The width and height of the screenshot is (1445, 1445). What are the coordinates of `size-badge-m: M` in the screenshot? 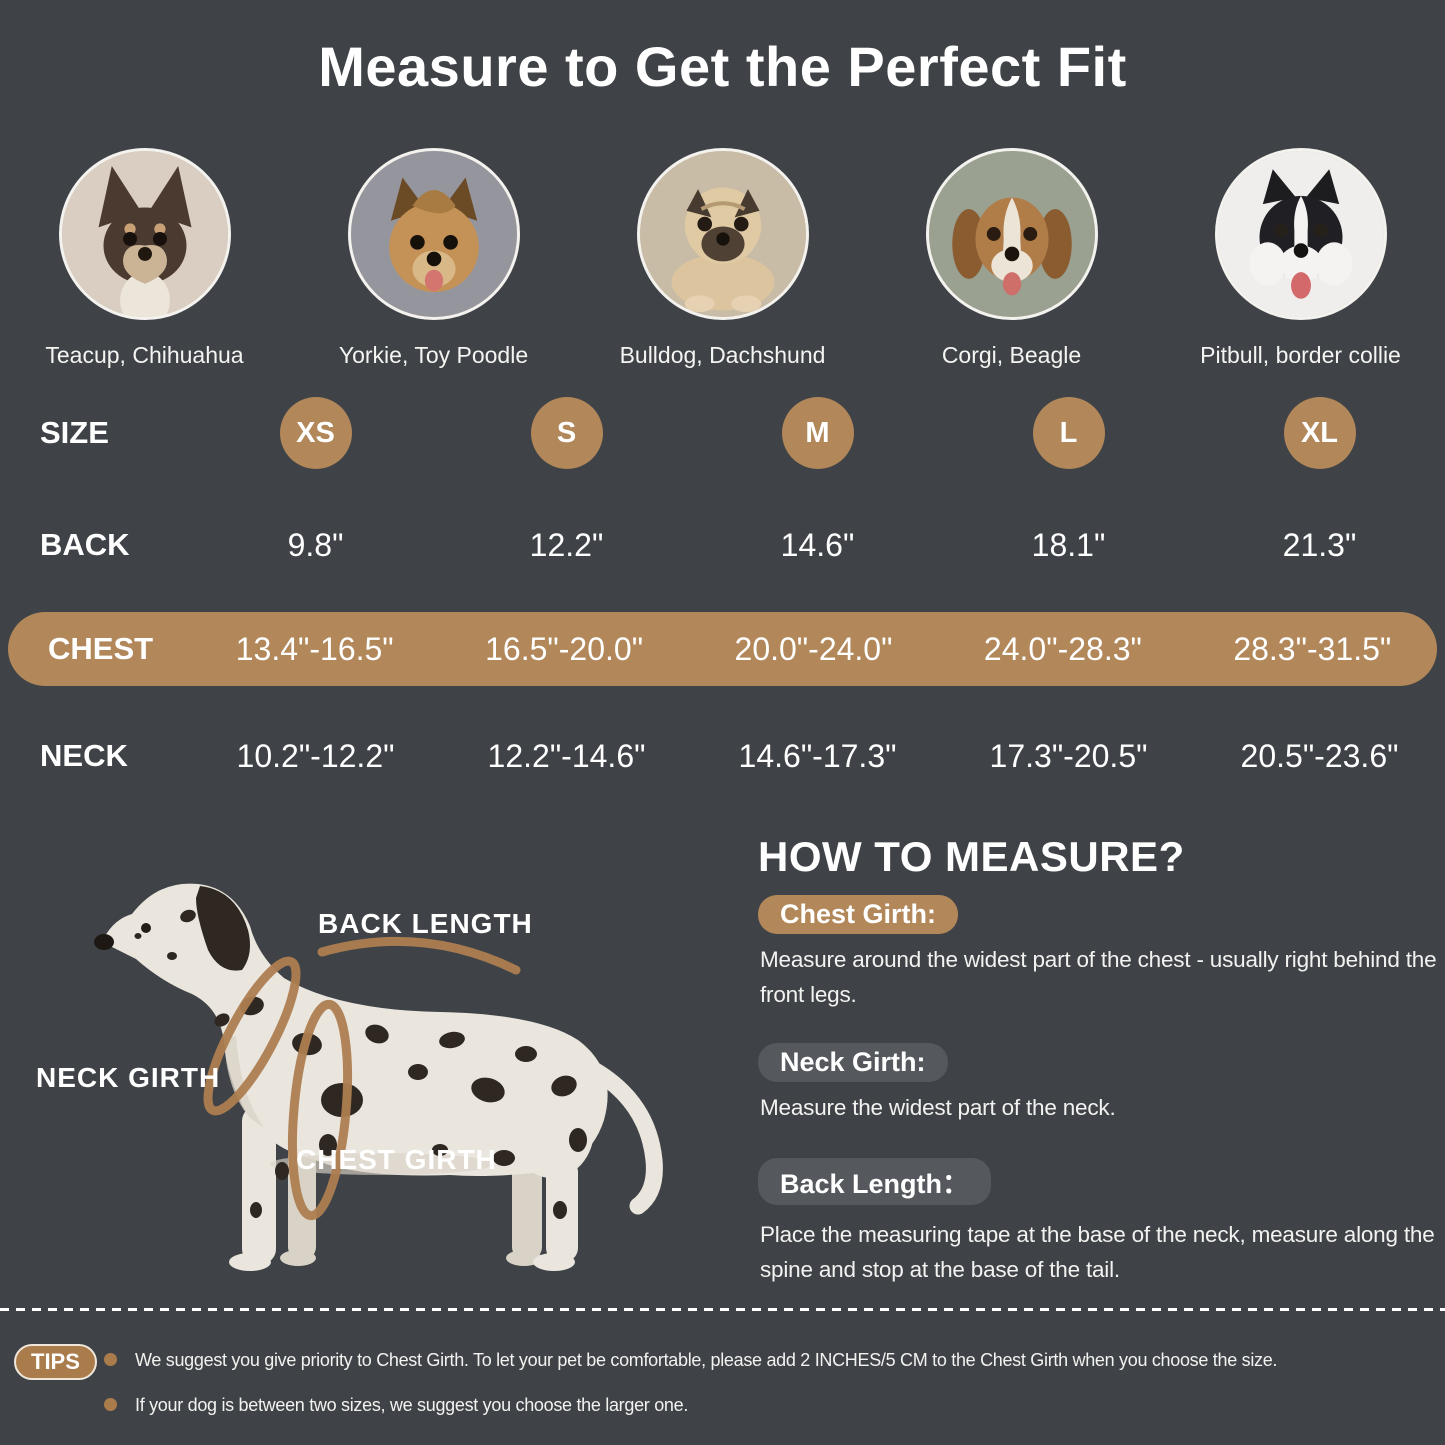 It's located at (817, 433).